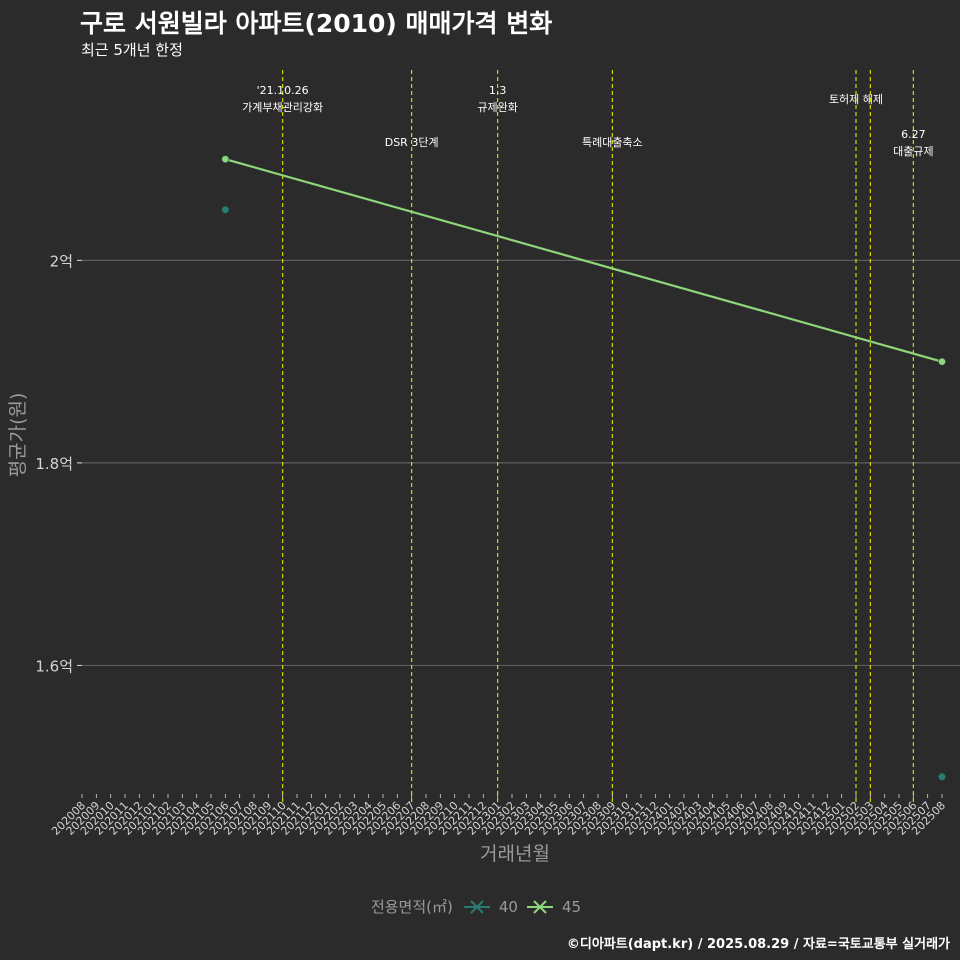  What do you see at coordinates (497, 107) in the screenshot?
I see `event-sublabel-2: 규제완화` at bounding box center [497, 107].